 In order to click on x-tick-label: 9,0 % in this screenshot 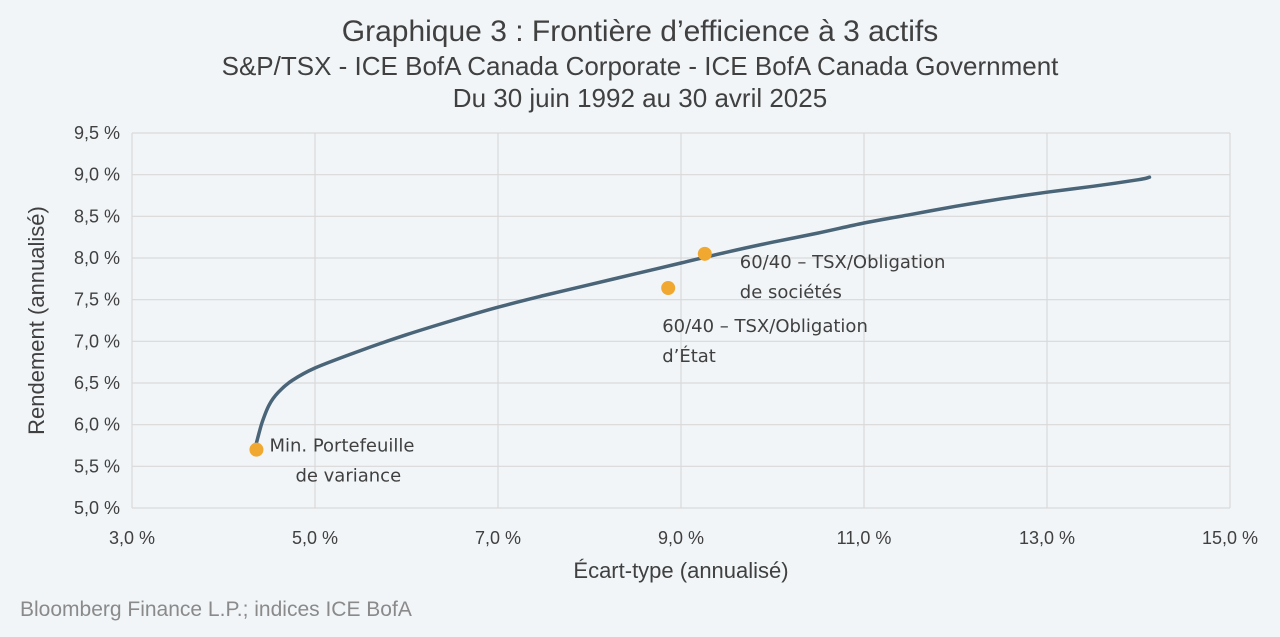, I will do `click(681, 538)`.